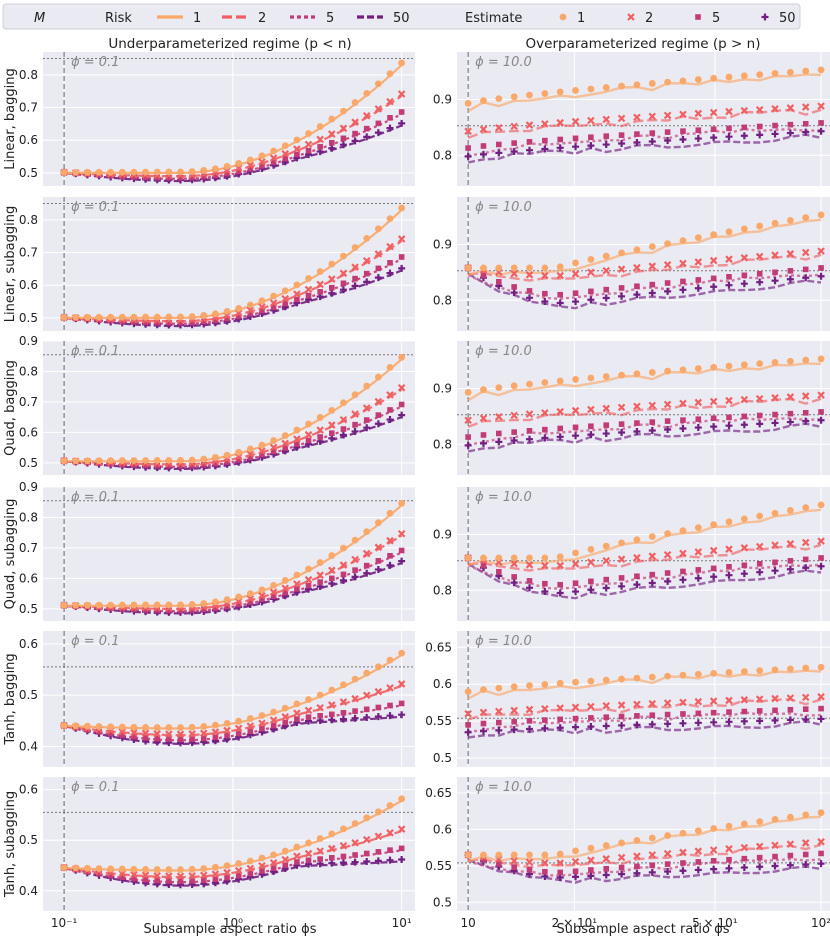  What do you see at coordinates (442, 684) in the screenshot?
I see `y-tick-label: 0.6` at bounding box center [442, 684].